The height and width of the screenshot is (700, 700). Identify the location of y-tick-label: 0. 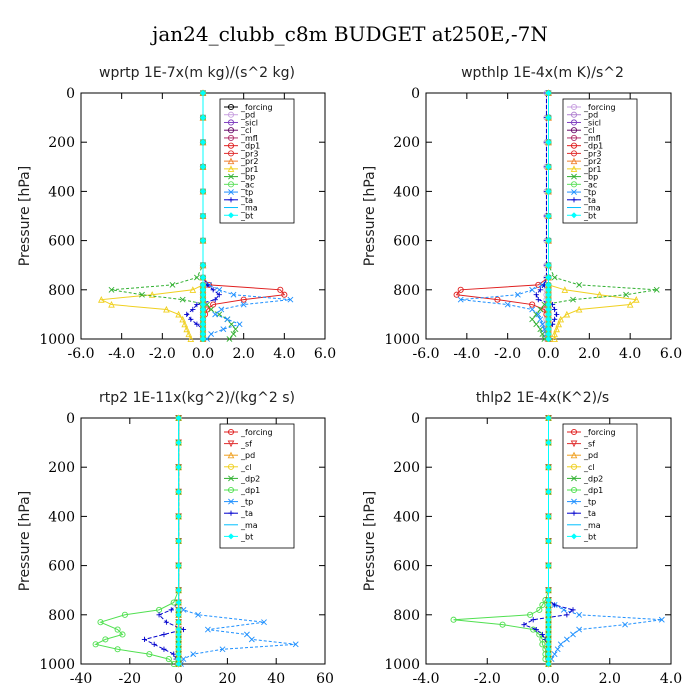
(415, 94).